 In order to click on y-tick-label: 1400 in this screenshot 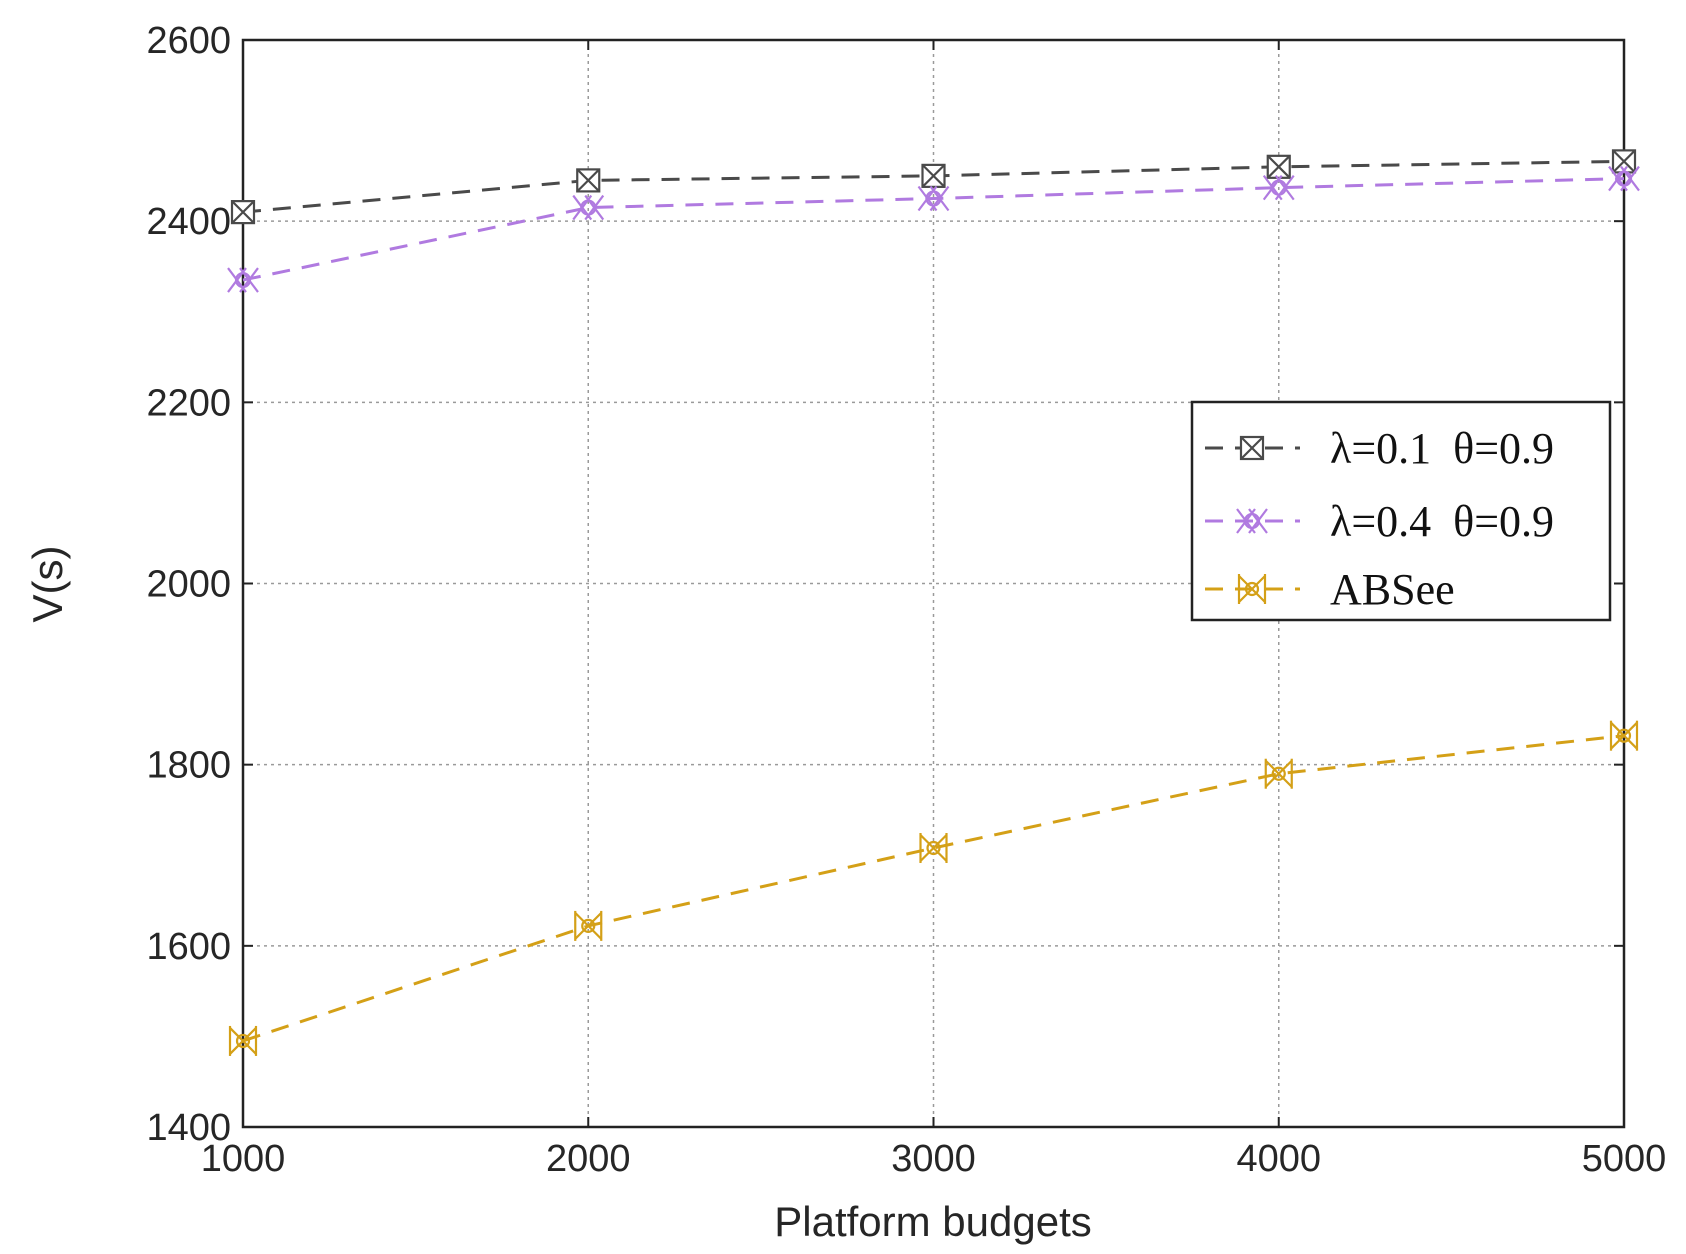, I will do `click(188, 1128)`.